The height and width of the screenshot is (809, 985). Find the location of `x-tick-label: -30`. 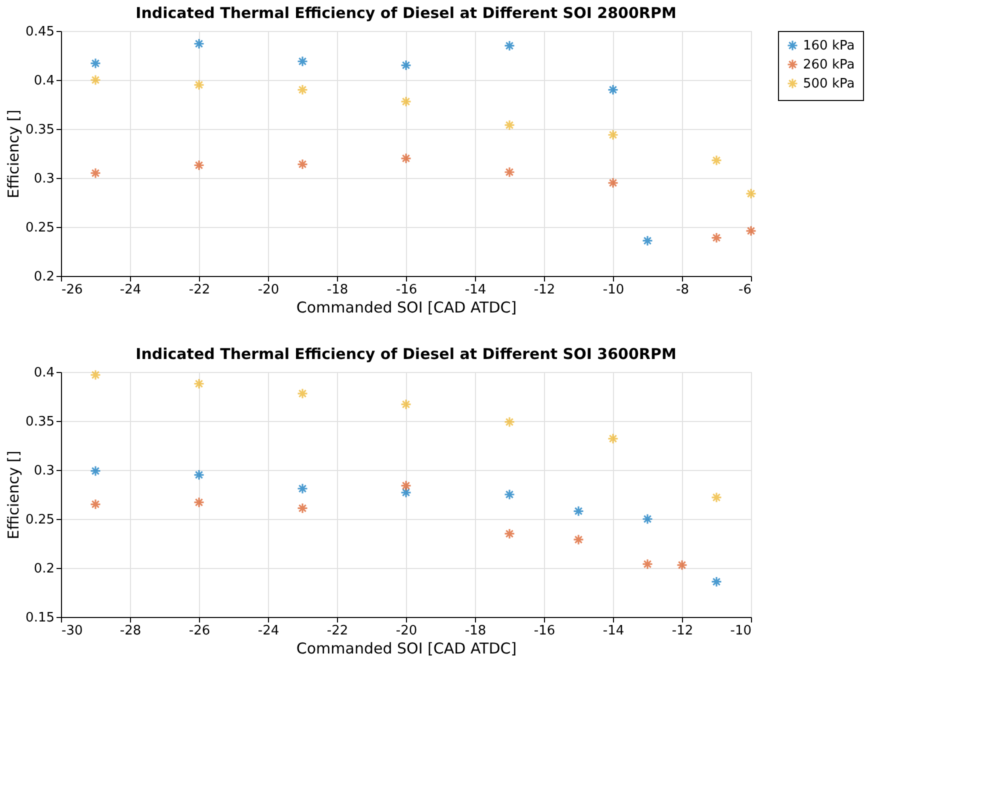

x-tick-label: -30 is located at coordinates (72, 631).